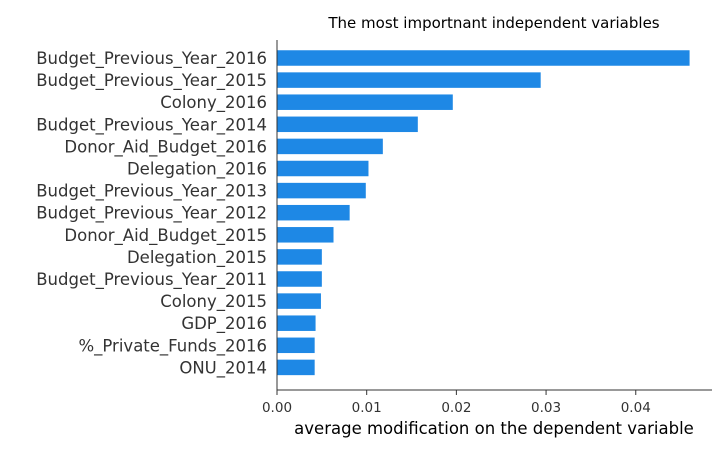 Image resolution: width=727 pixels, height=451 pixels. I want to click on category-label-6: Budget_Previous_Year_2013, so click(151, 192).